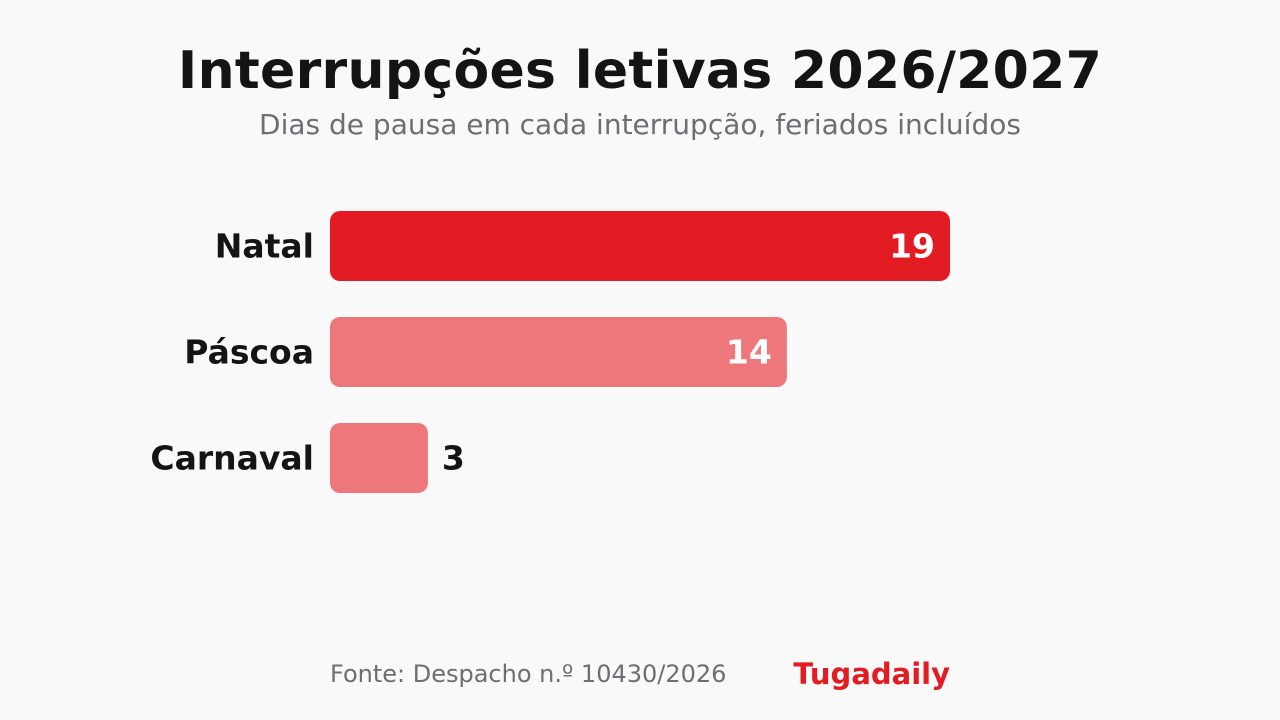  I want to click on source-note: Fonte: Despacho n.º 10430/2026, so click(528, 674).